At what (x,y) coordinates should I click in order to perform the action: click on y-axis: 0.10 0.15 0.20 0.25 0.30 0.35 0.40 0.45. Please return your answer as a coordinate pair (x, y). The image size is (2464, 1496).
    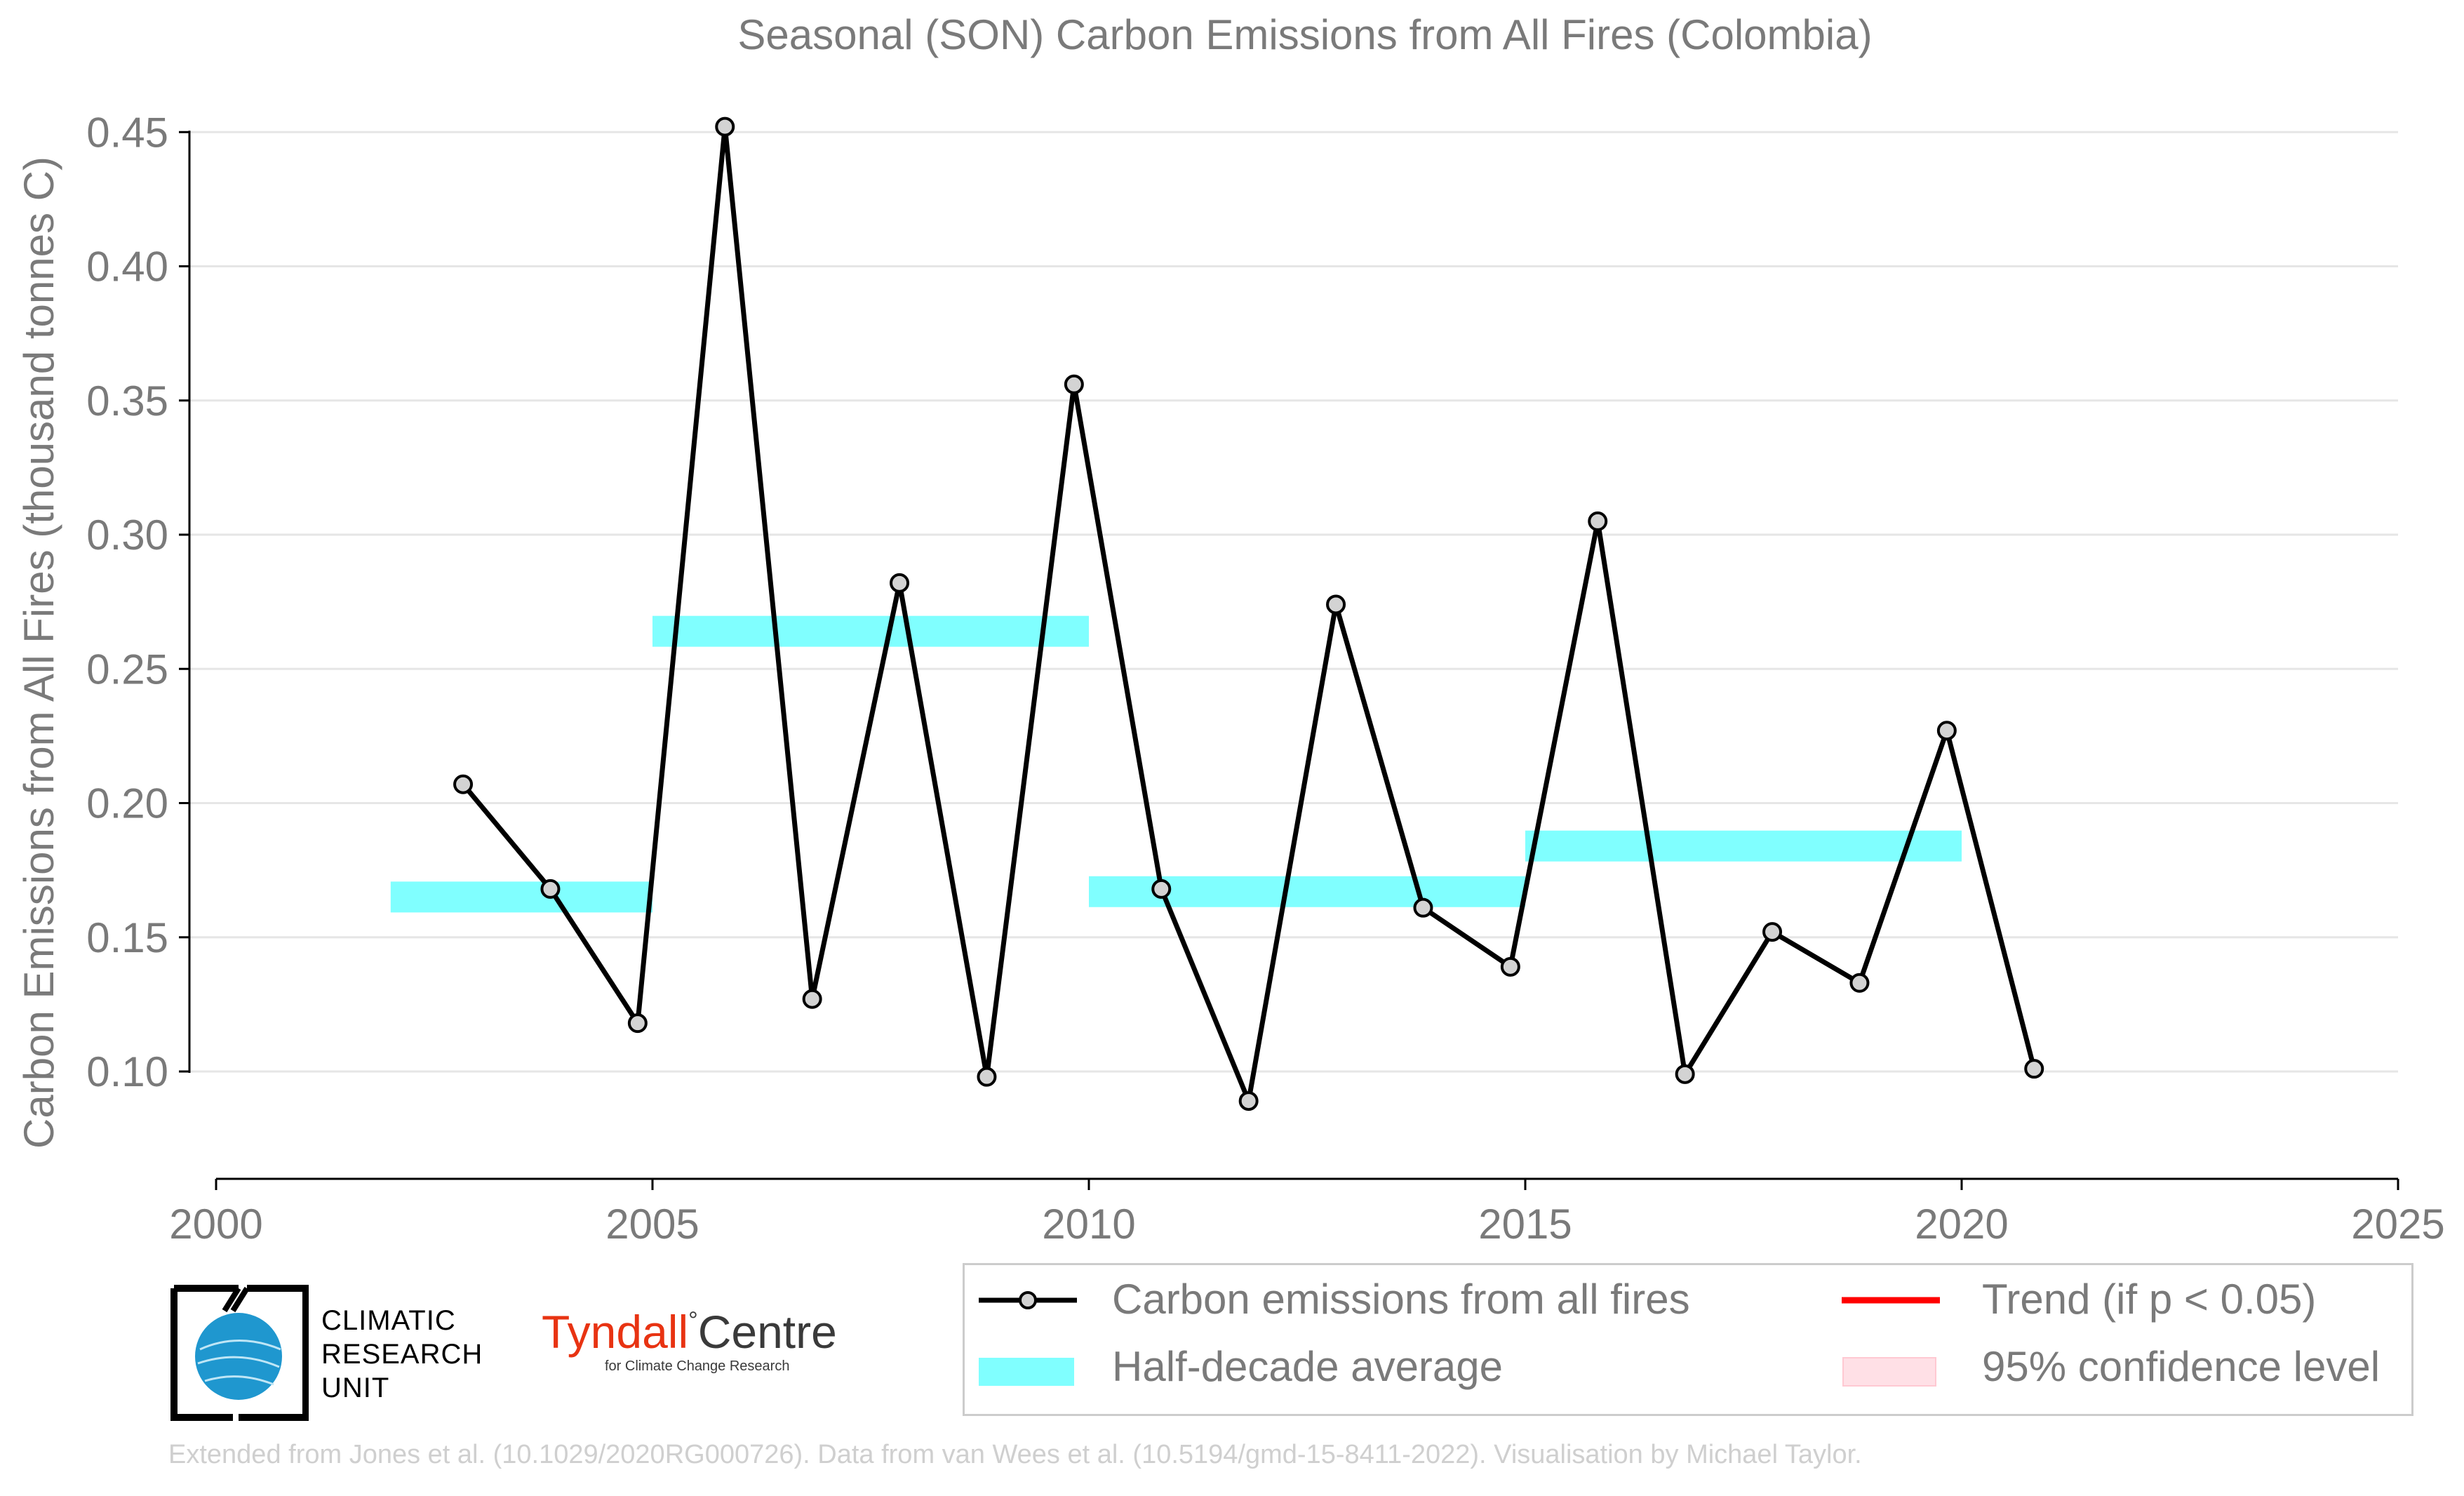
    Looking at the image, I should click on (138, 602).